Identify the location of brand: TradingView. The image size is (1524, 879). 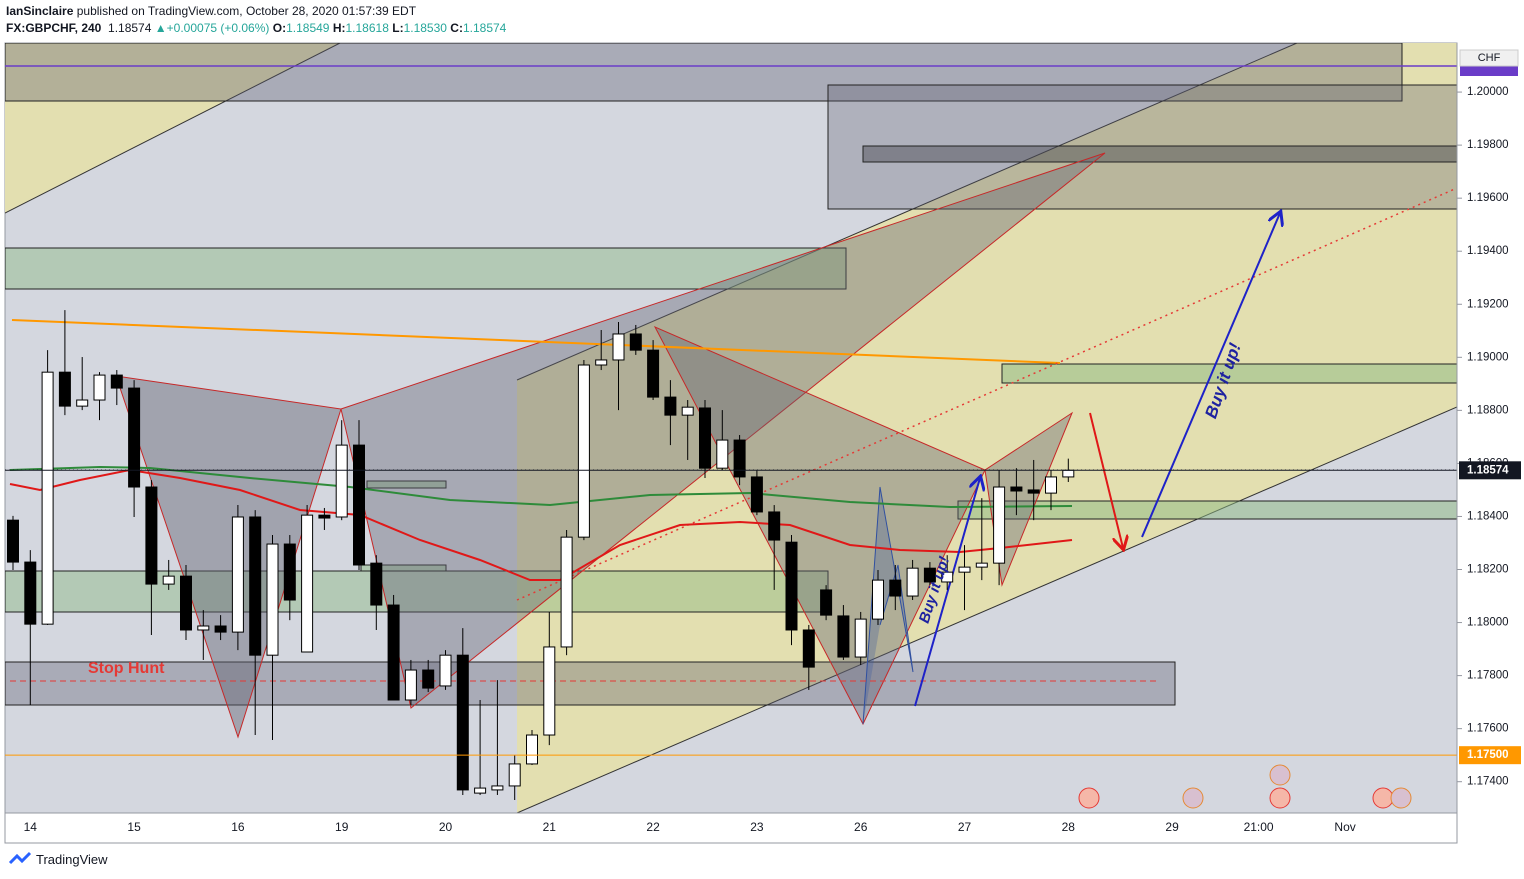
(72, 859).